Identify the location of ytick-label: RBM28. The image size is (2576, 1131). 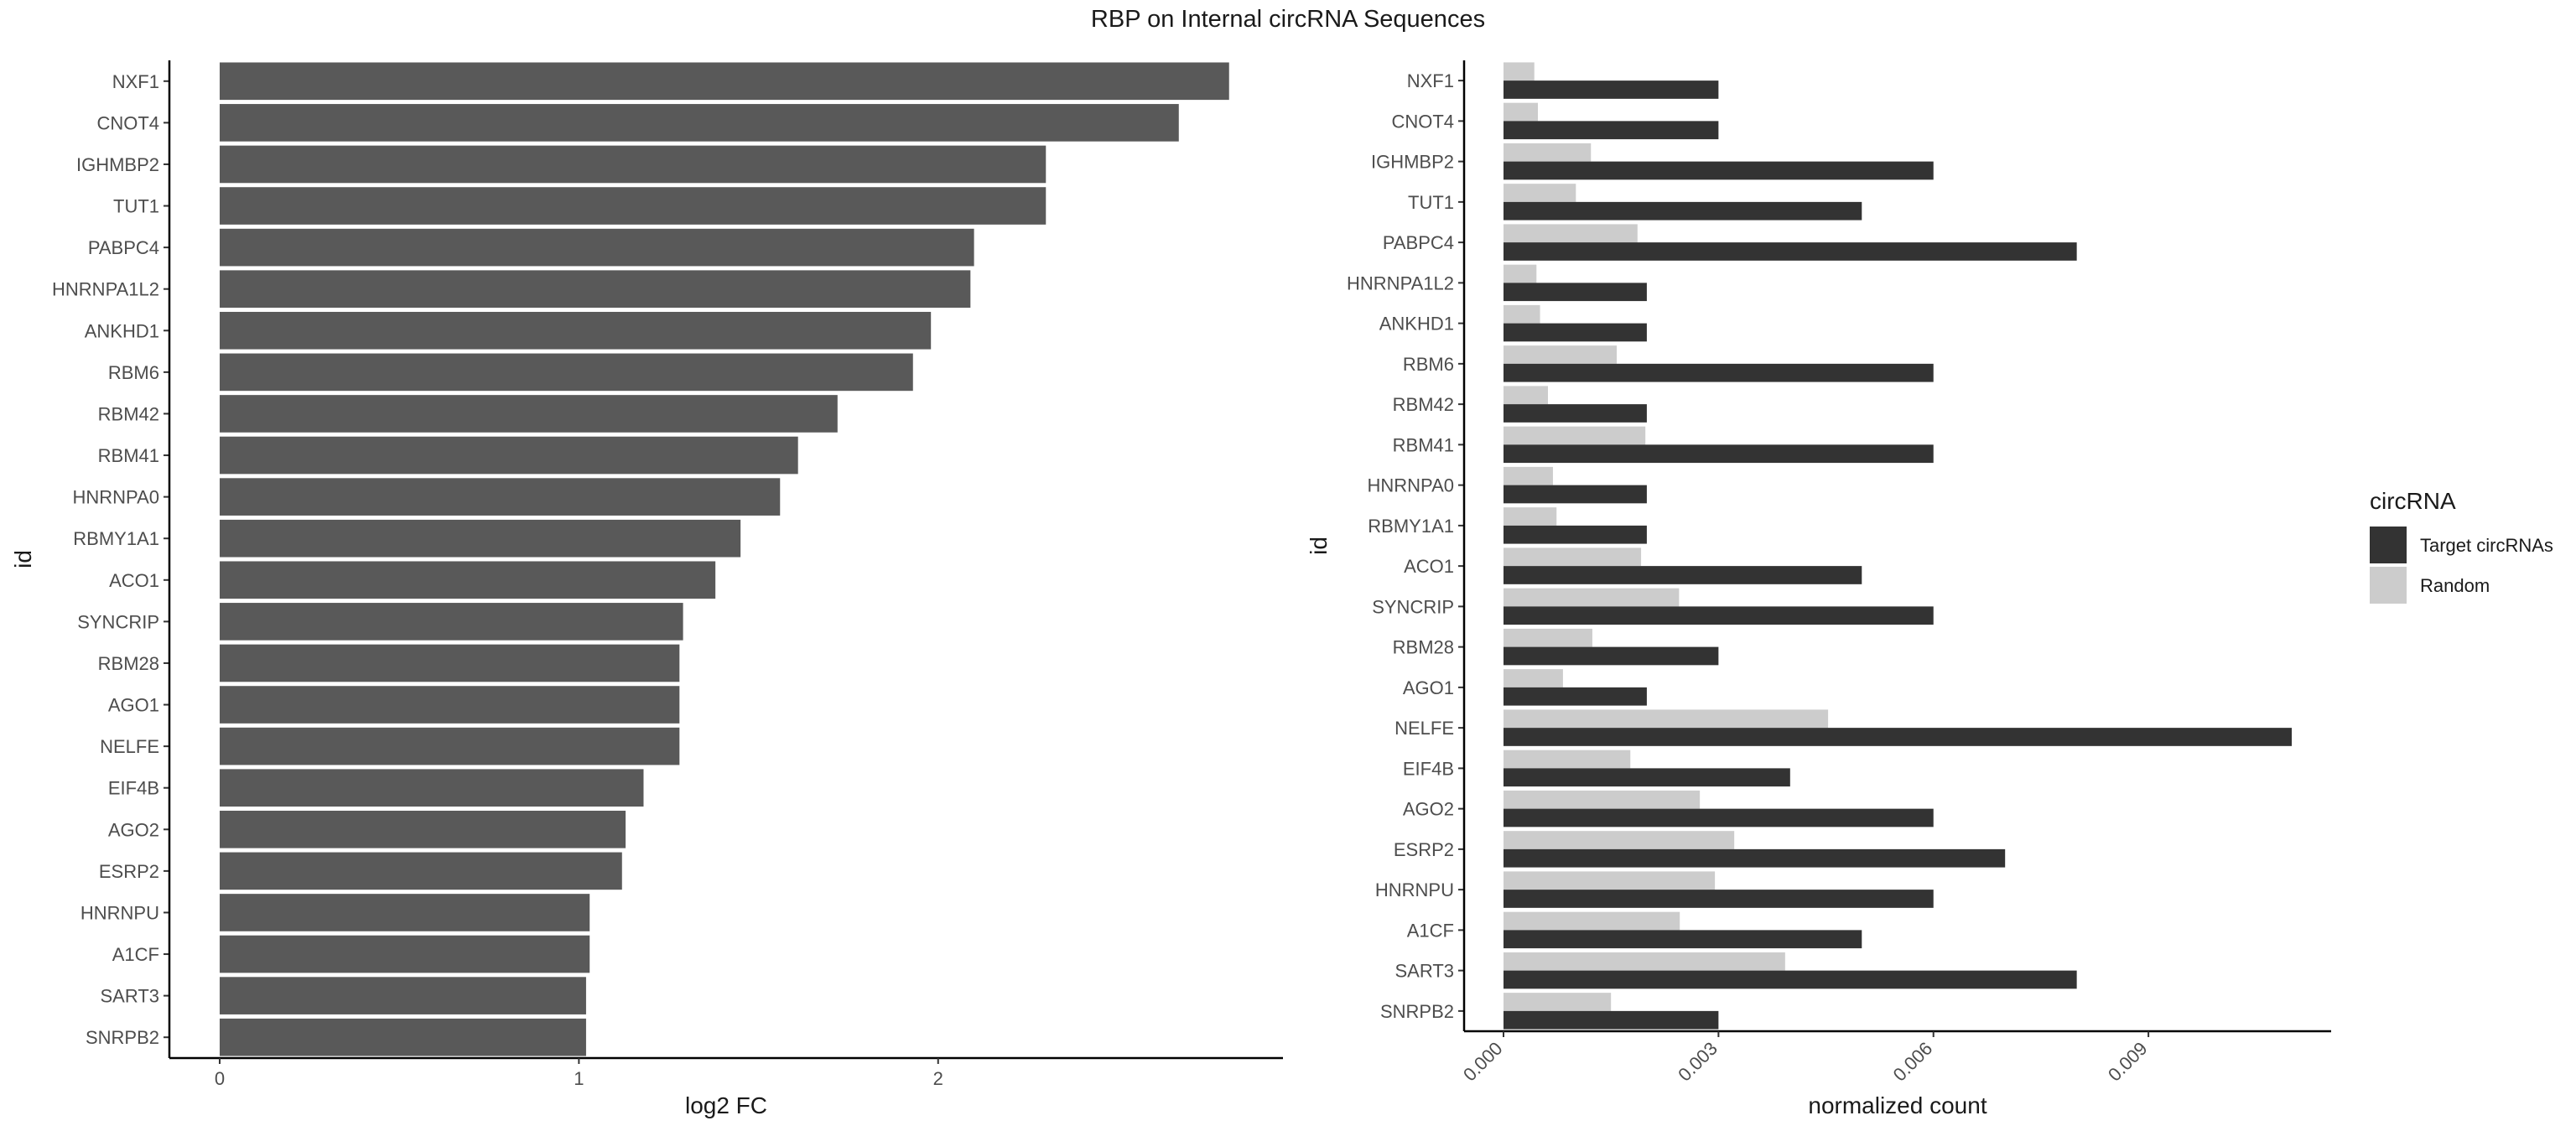
(1423, 647).